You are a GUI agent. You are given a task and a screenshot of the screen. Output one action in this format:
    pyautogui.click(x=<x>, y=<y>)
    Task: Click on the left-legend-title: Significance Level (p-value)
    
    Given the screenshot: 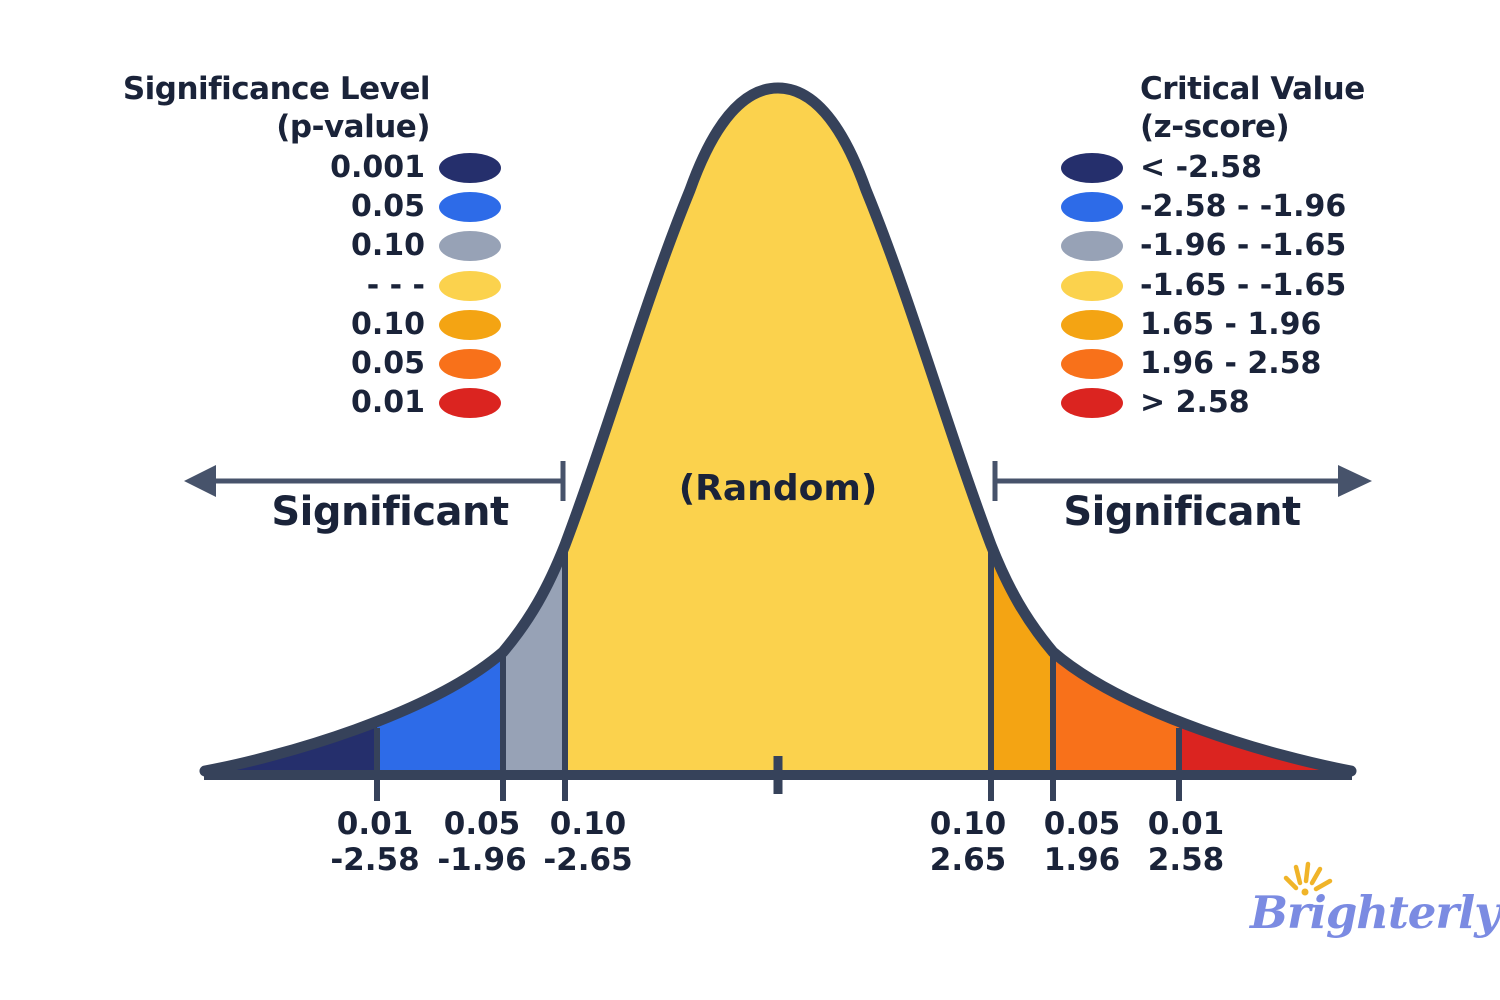 What is the action you would take?
    pyautogui.click(x=243, y=108)
    